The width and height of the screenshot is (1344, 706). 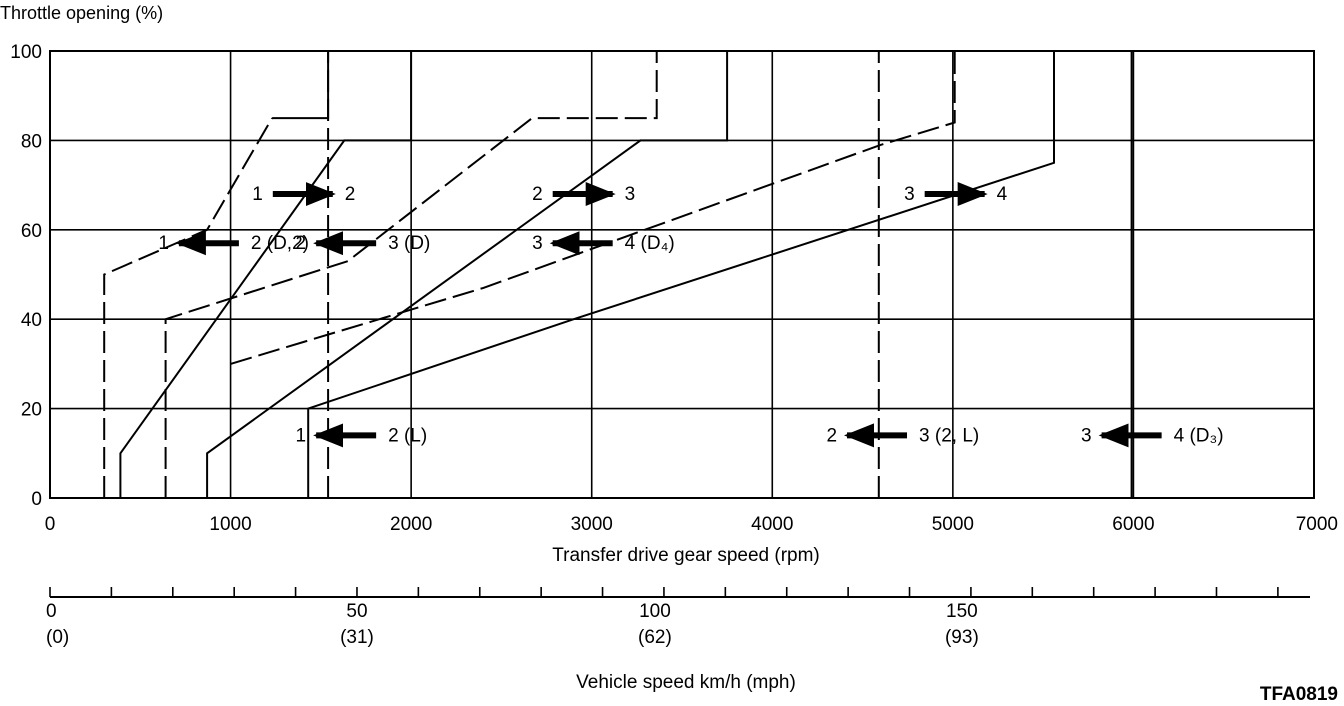 I want to click on shift-to-label: 3 (2, L), so click(x=949, y=435).